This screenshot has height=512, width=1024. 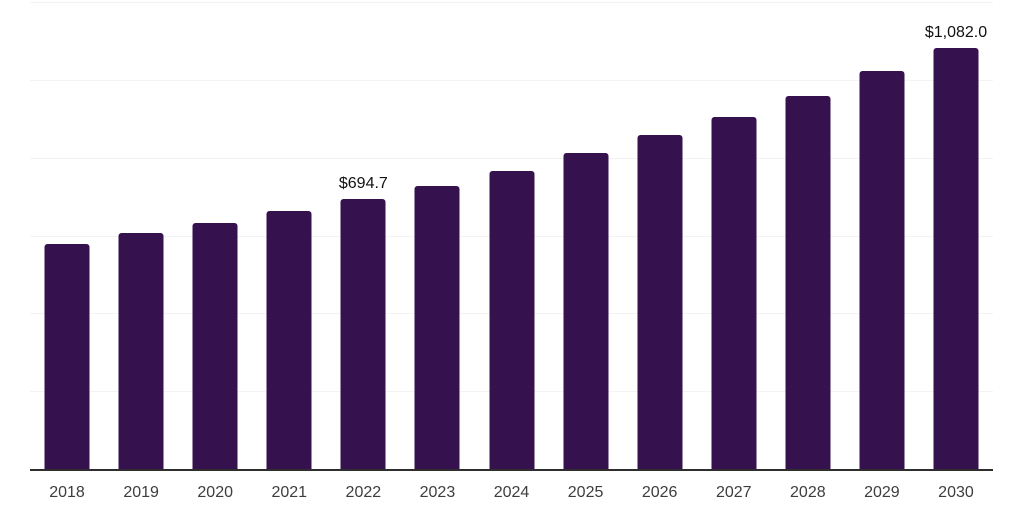 What do you see at coordinates (511, 319) in the screenshot?
I see `bar-2024` at bounding box center [511, 319].